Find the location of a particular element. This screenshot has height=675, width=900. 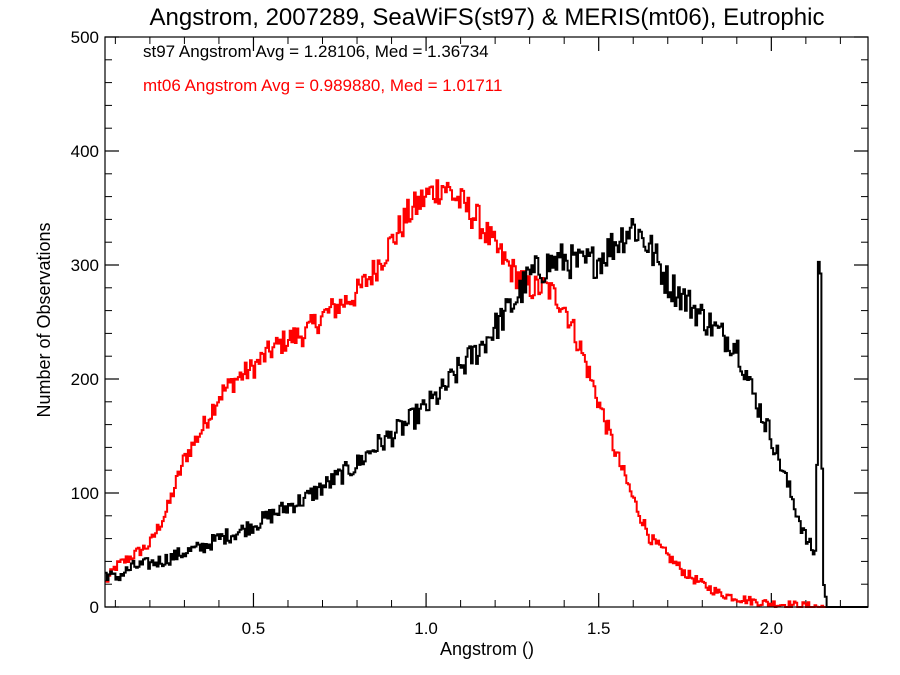

x-tick-label: 2.0 is located at coordinates (772, 628).